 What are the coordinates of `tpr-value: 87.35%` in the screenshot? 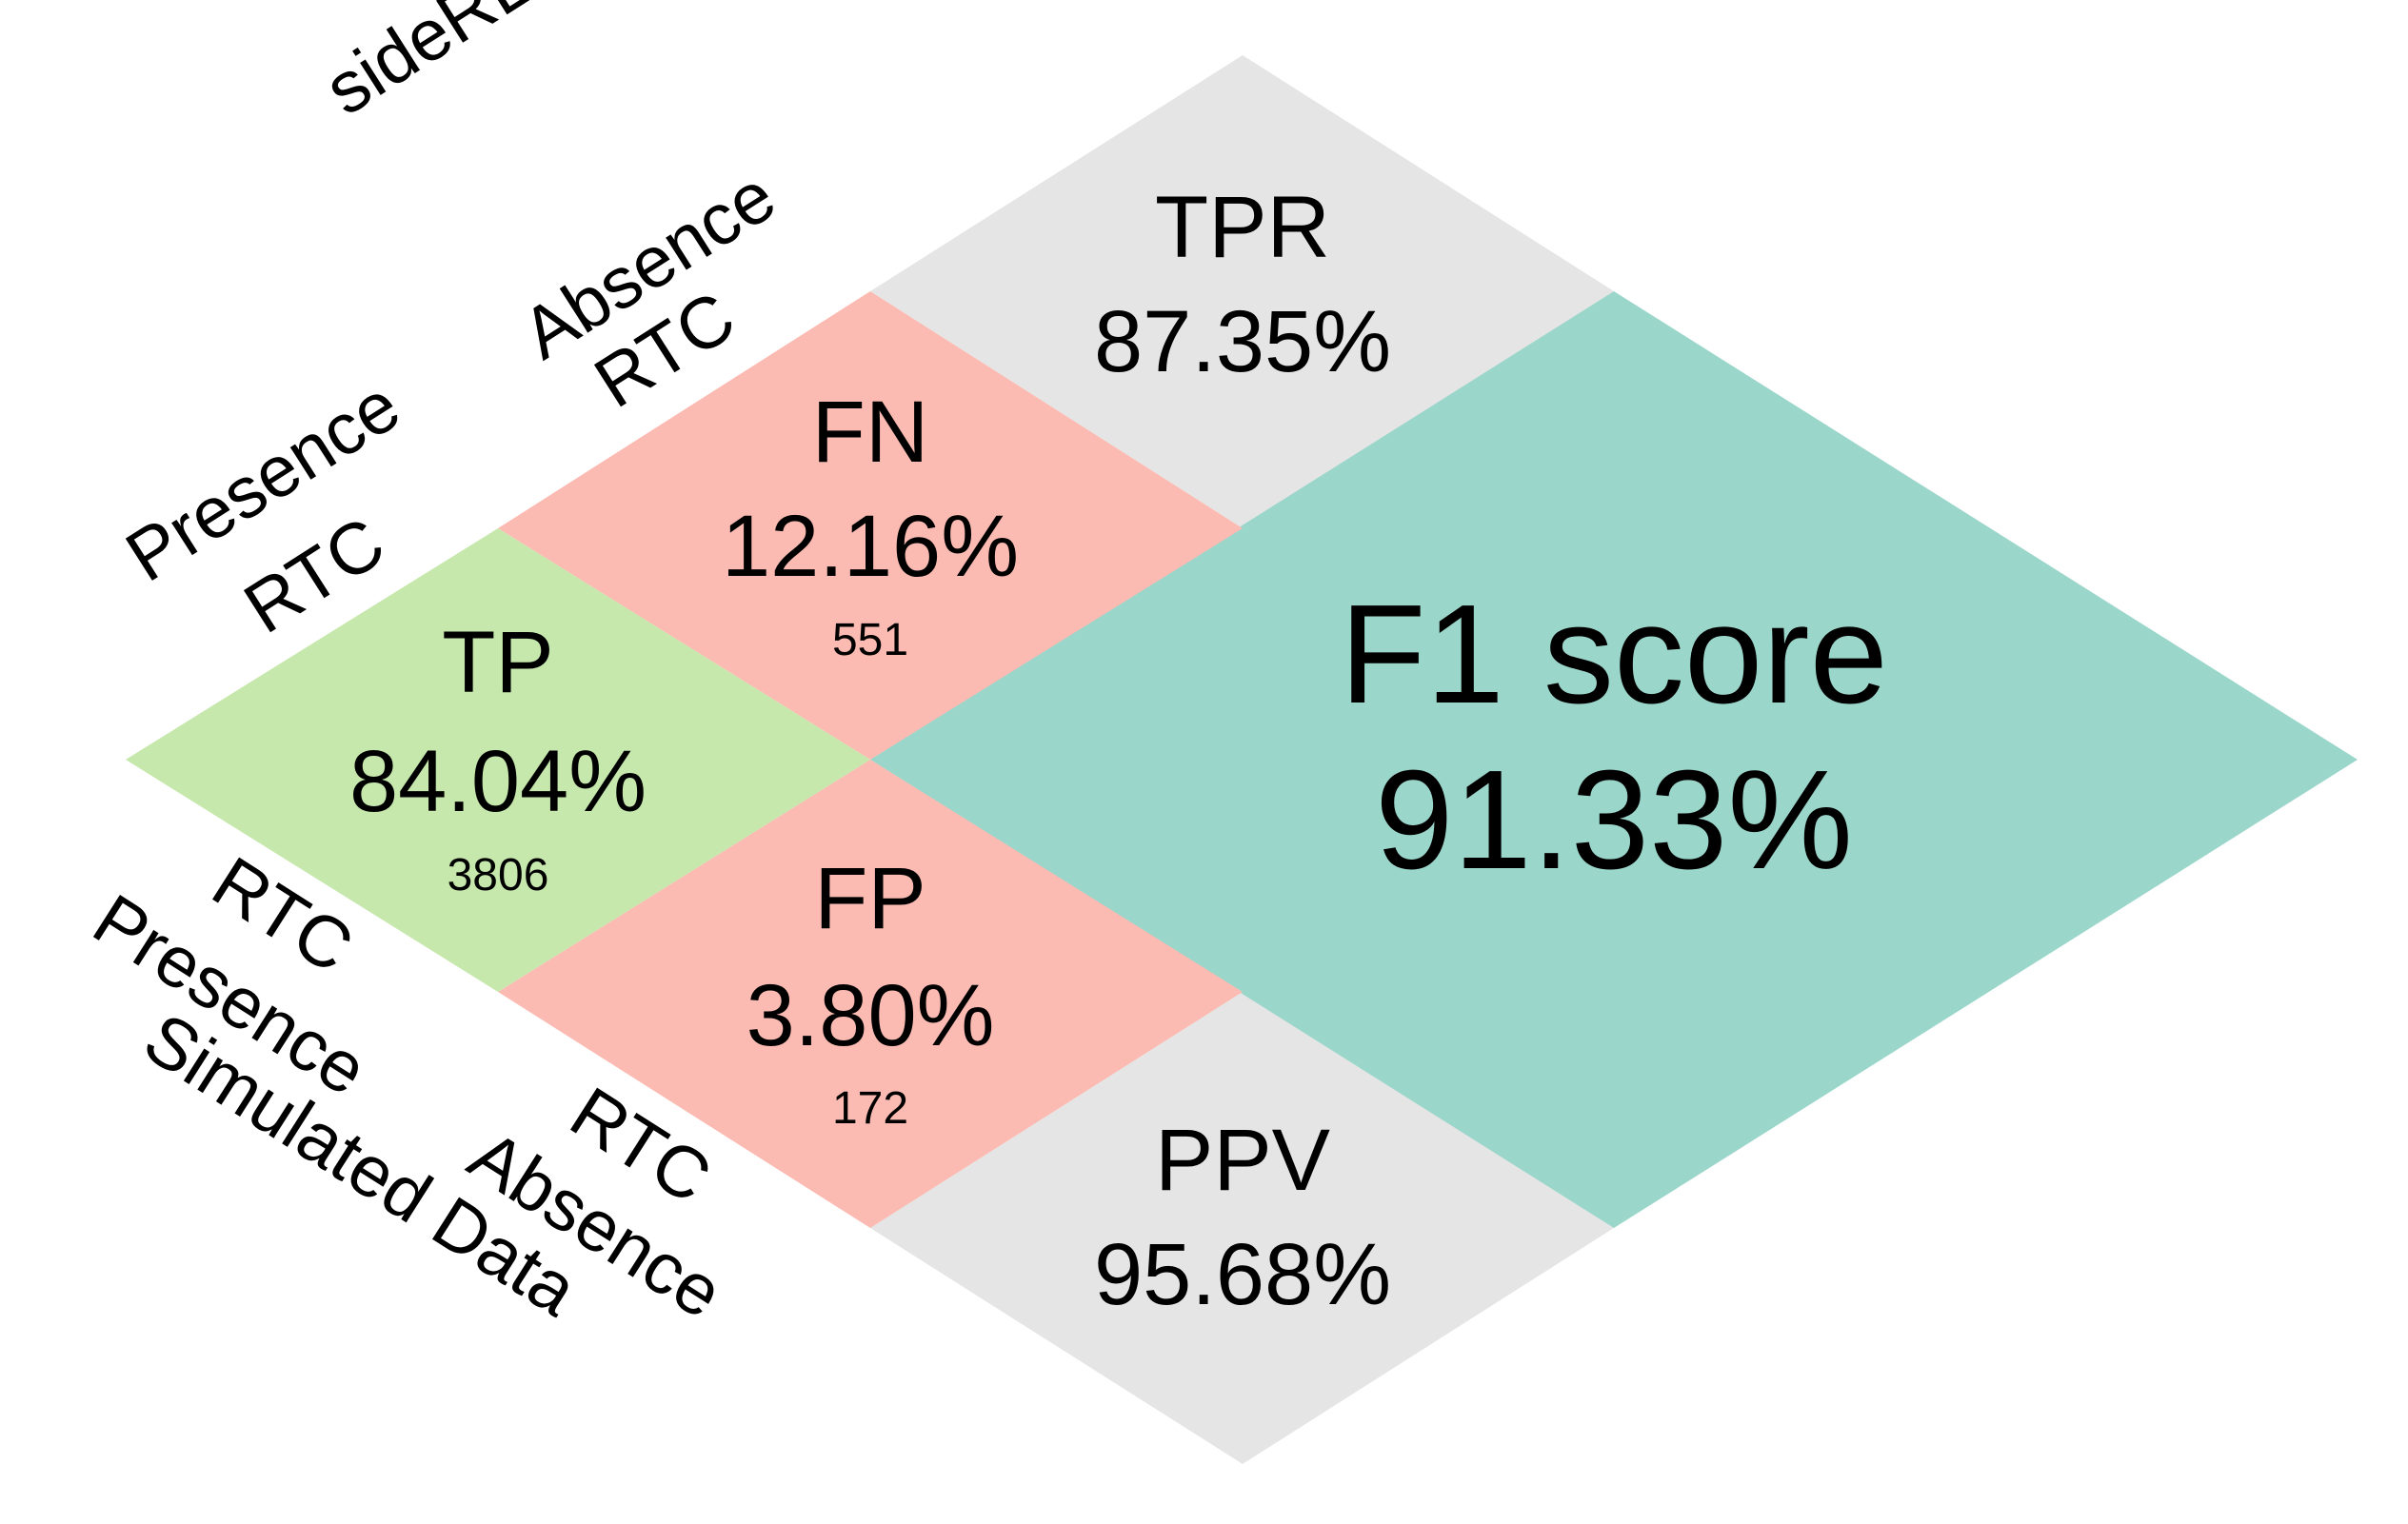 It's located at (1242, 341).